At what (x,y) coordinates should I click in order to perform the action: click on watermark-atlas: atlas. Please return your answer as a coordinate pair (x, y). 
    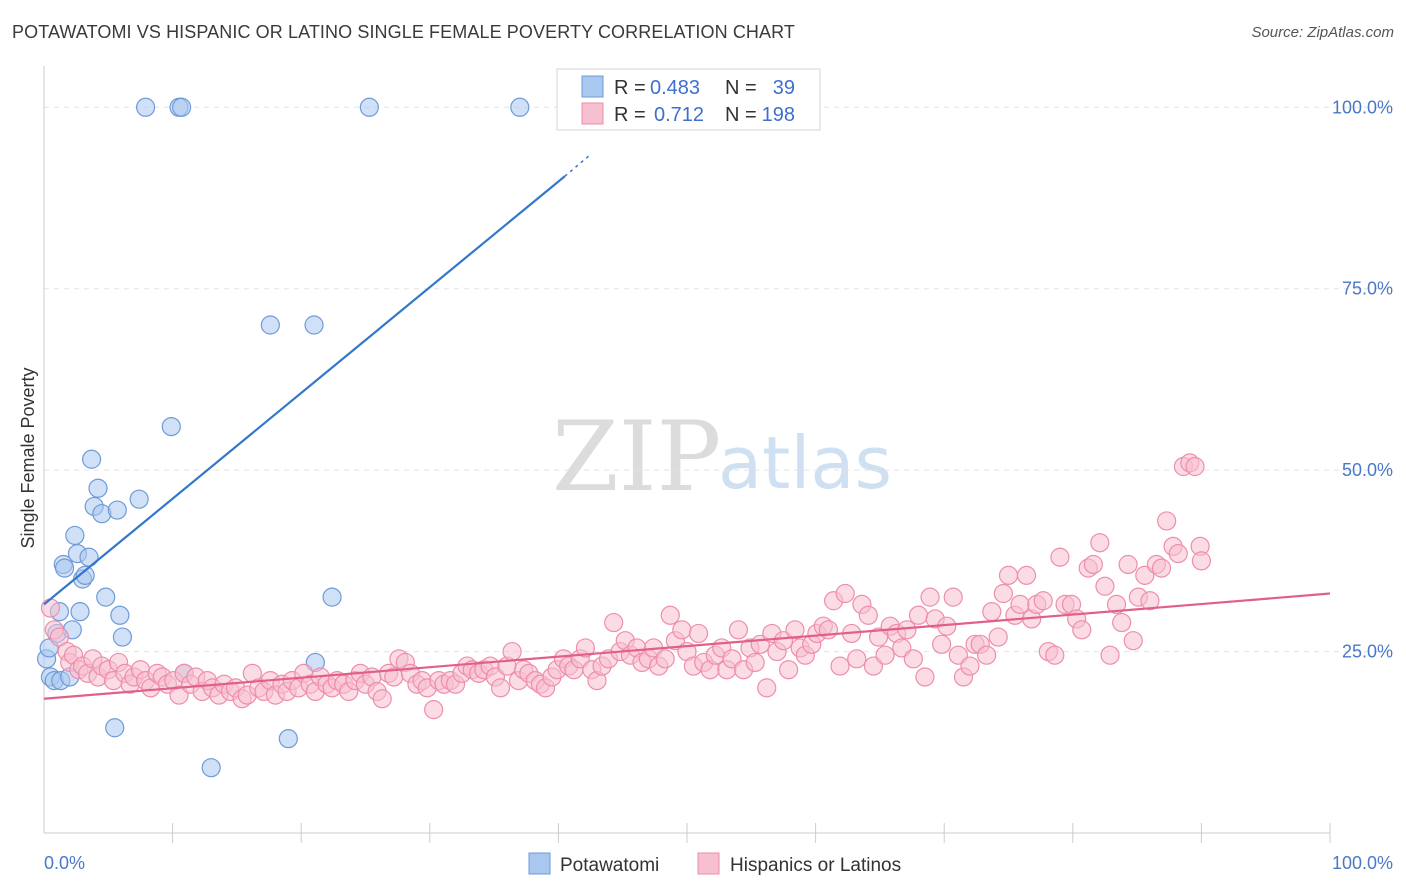
    Looking at the image, I should click on (805, 463).